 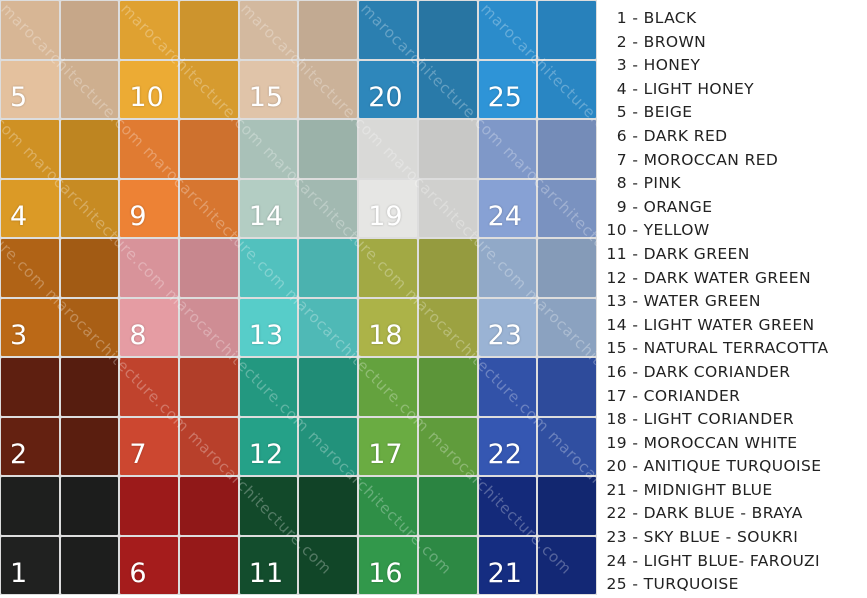 What do you see at coordinates (298, 535) in the screenshot?
I see `color-swatch: 11` at bounding box center [298, 535].